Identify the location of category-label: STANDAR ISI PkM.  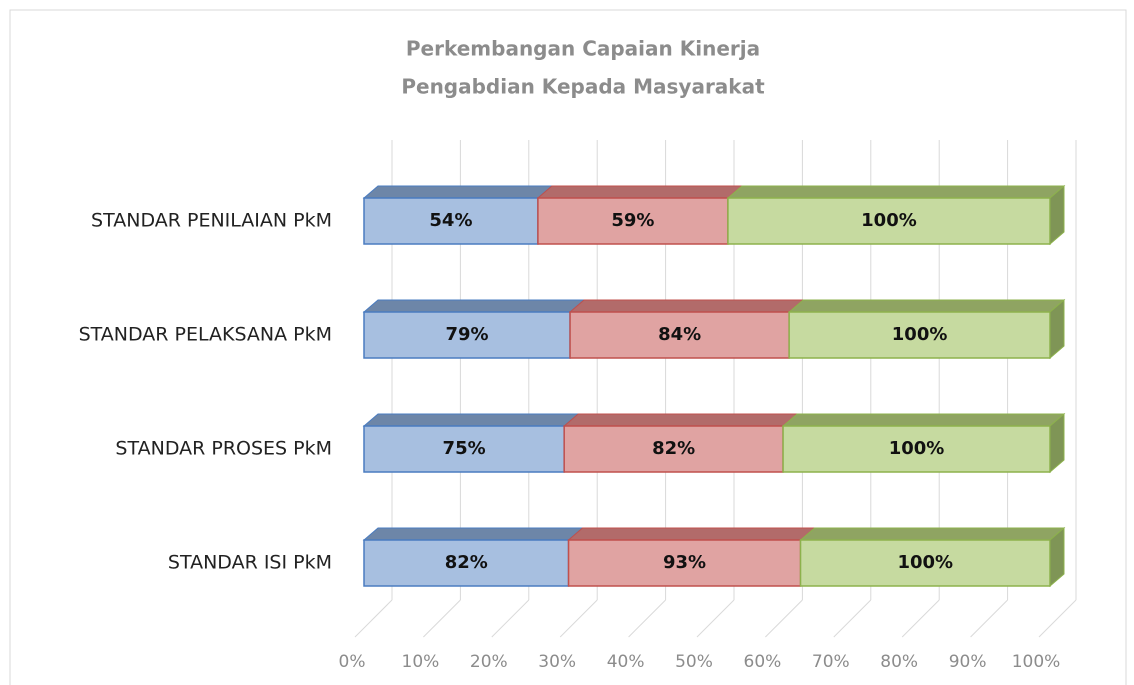
(250, 563).